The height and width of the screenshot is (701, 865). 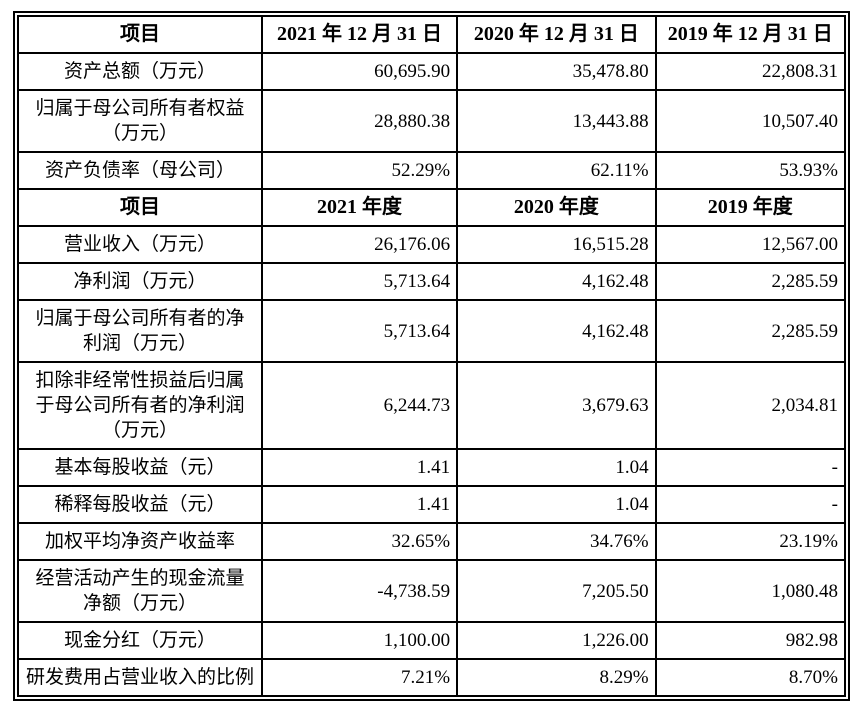 What do you see at coordinates (140, 640) in the screenshot?
I see `row-label: 现金分红（万元）` at bounding box center [140, 640].